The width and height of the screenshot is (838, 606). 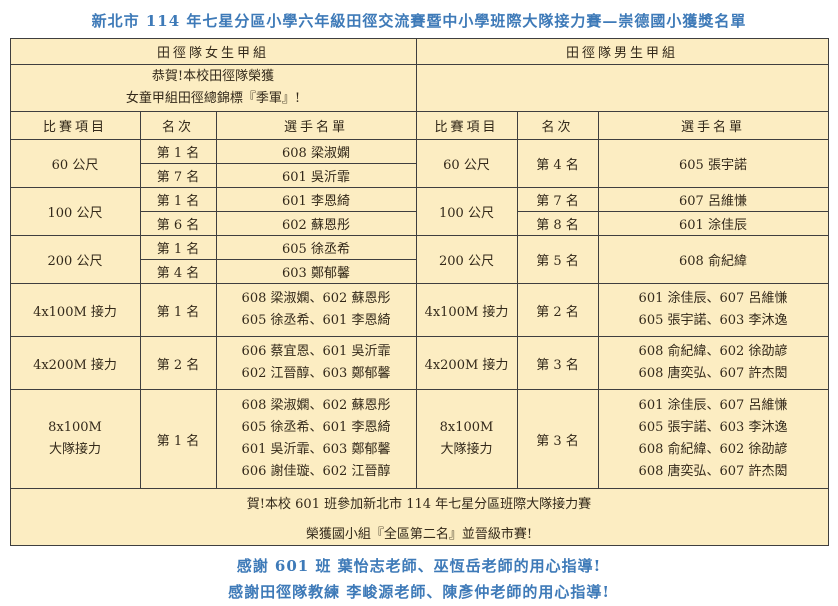 I want to click on names-cell: 608 梁淑嫻、602 蘇恩彤 605 徐丞希、601 李恩綺, so click(x=316, y=310).